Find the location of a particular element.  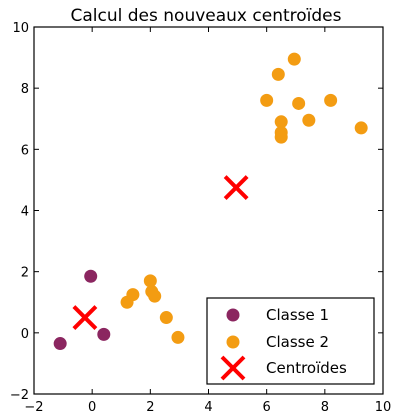

x-tick-label: 6 is located at coordinates (267, 407).